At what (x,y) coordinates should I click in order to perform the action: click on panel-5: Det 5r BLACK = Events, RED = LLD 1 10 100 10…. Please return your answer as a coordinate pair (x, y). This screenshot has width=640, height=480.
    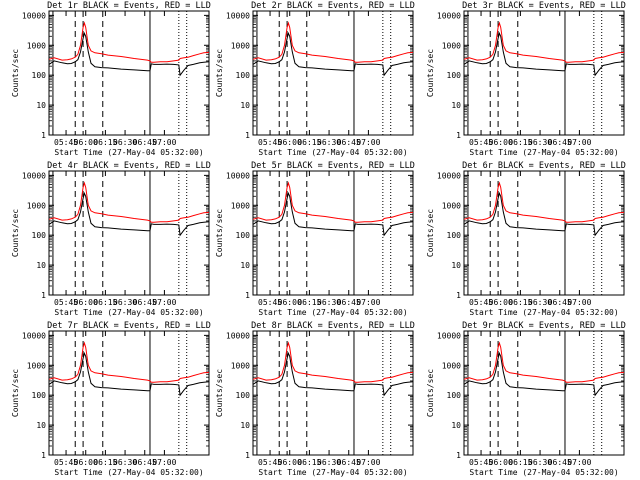
    Looking at the image, I should click on (315, 239).